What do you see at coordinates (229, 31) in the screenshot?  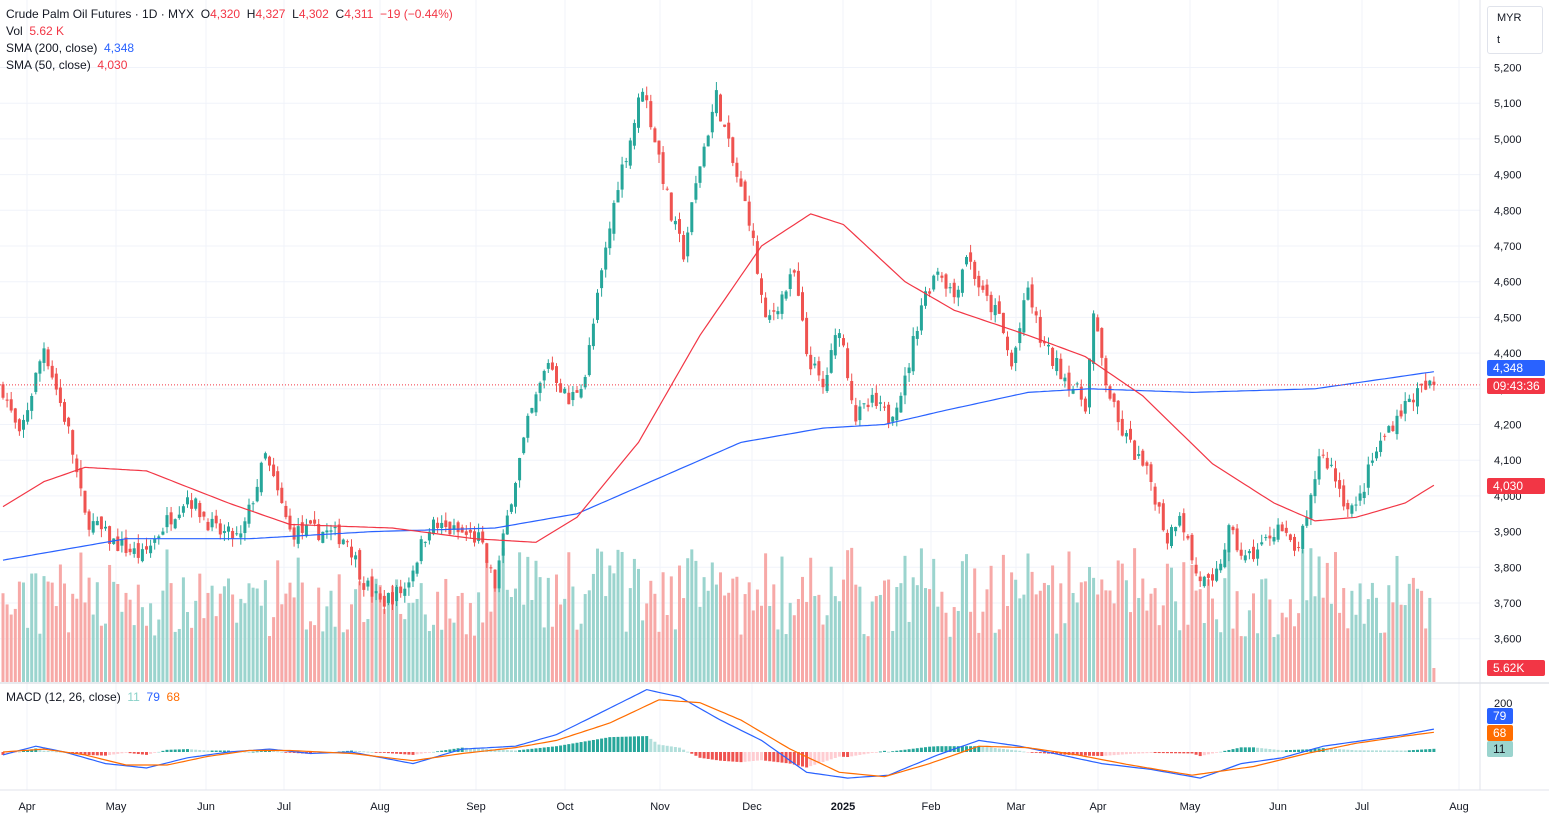 I see `volume-row: Vol 5.62 K` at bounding box center [229, 31].